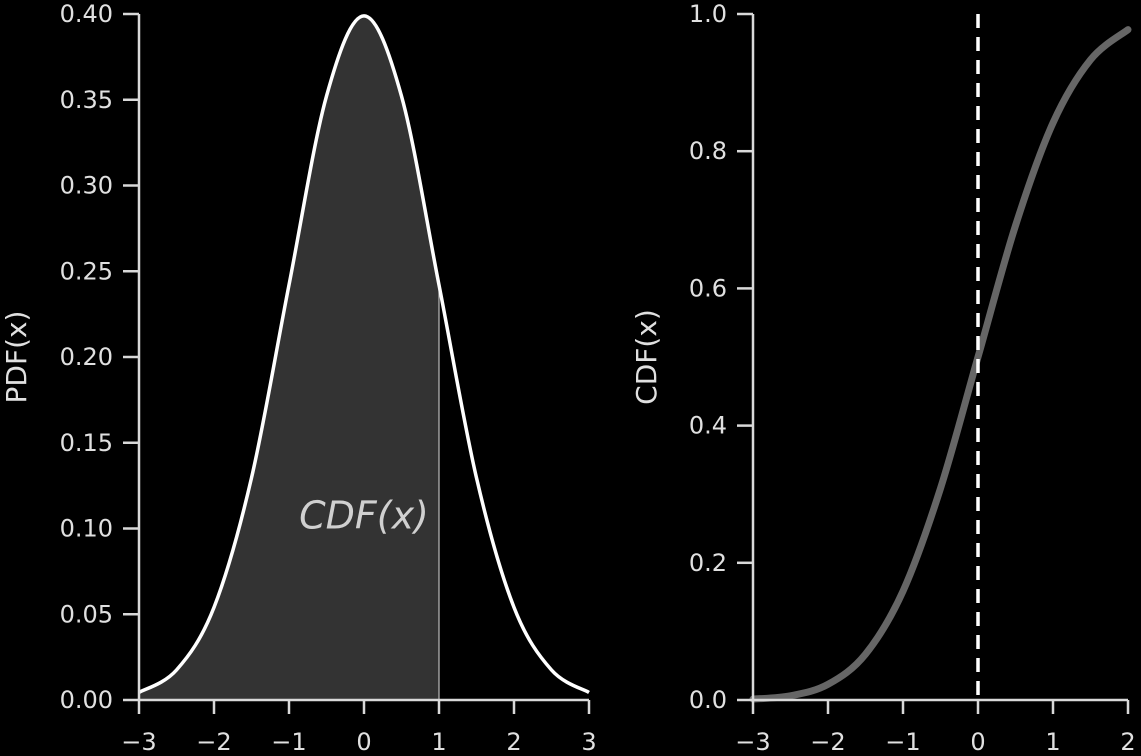 Image resolution: width=1141 pixels, height=756 pixels. What do you see at coordinates (708, 14) in the screenshot?
I see `y-tick-label: 1.0` at bounding box center [708, 14].